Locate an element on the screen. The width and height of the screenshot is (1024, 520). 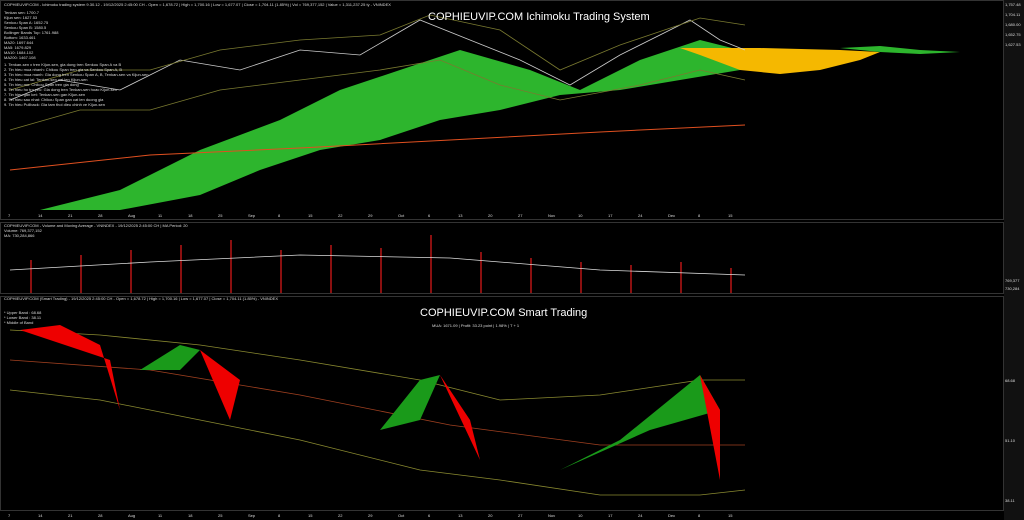
future-cloud-green is located at coordinates (900, 50).